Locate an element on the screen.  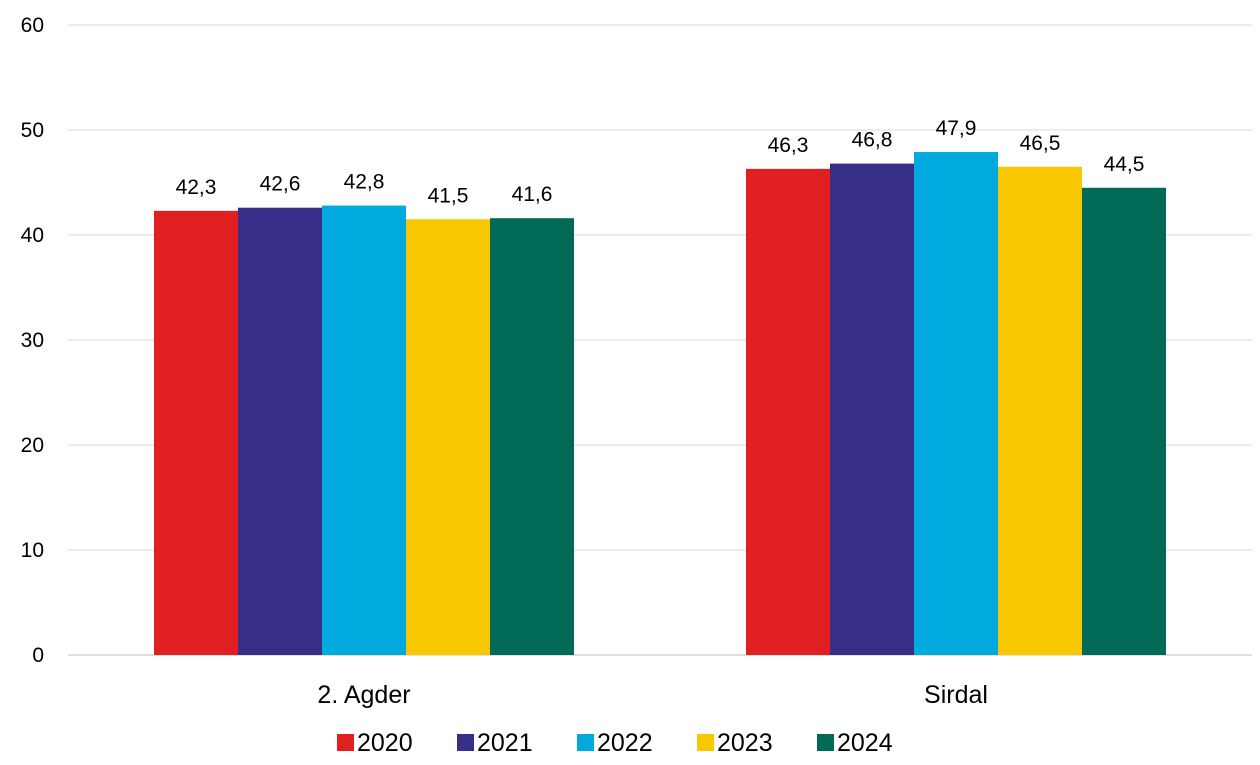
data-label: 46,5 is located at coordinates (1040, 143).